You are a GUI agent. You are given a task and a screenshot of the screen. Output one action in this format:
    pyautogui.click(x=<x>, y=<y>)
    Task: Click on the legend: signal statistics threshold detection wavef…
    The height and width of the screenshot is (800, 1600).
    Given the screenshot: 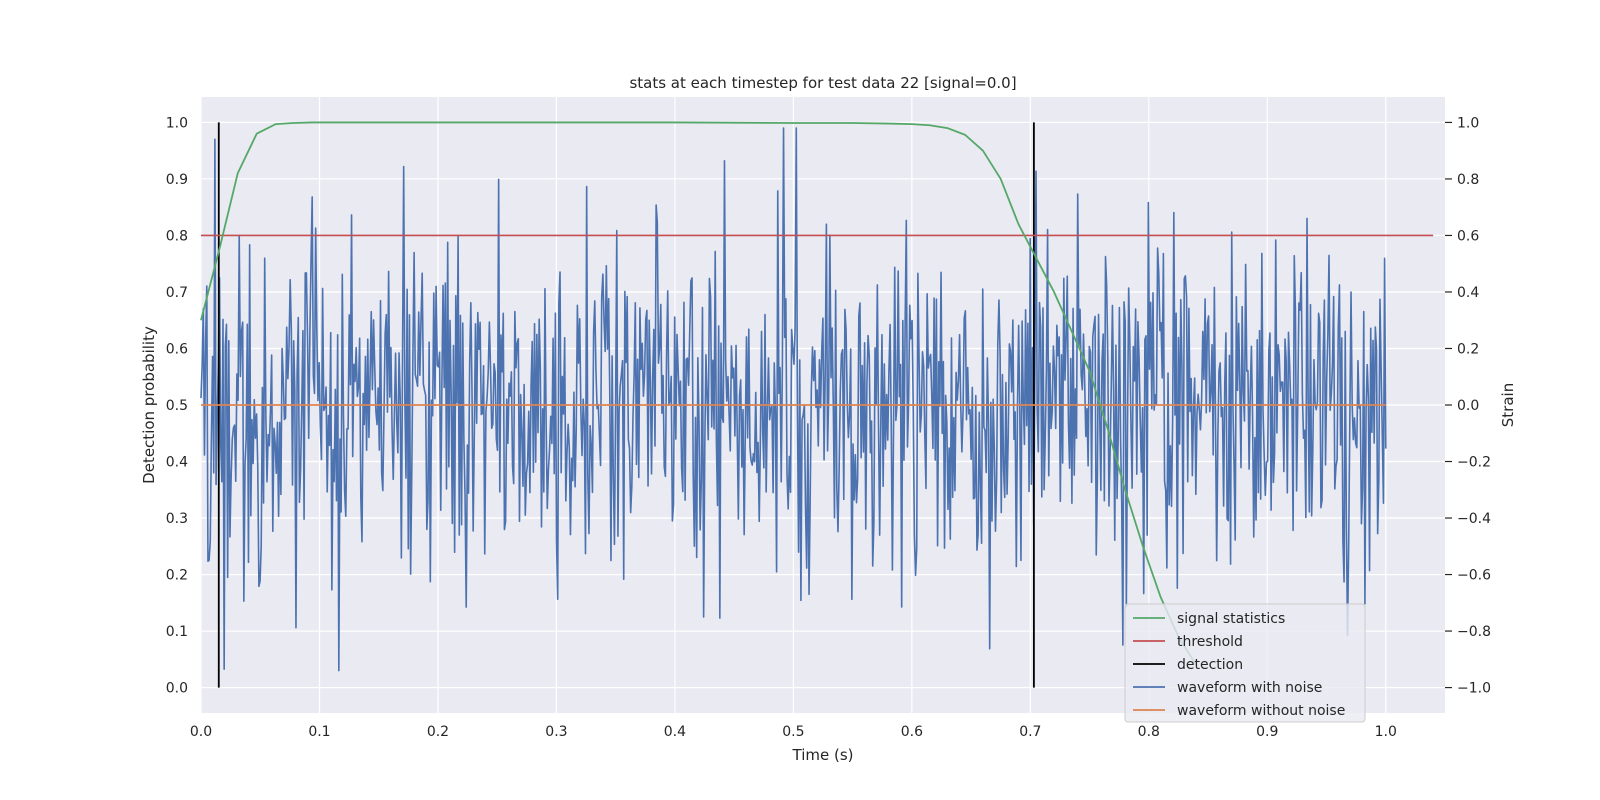 What is the action you would take?
    pyautogui.click(x=1245, y=663)
    